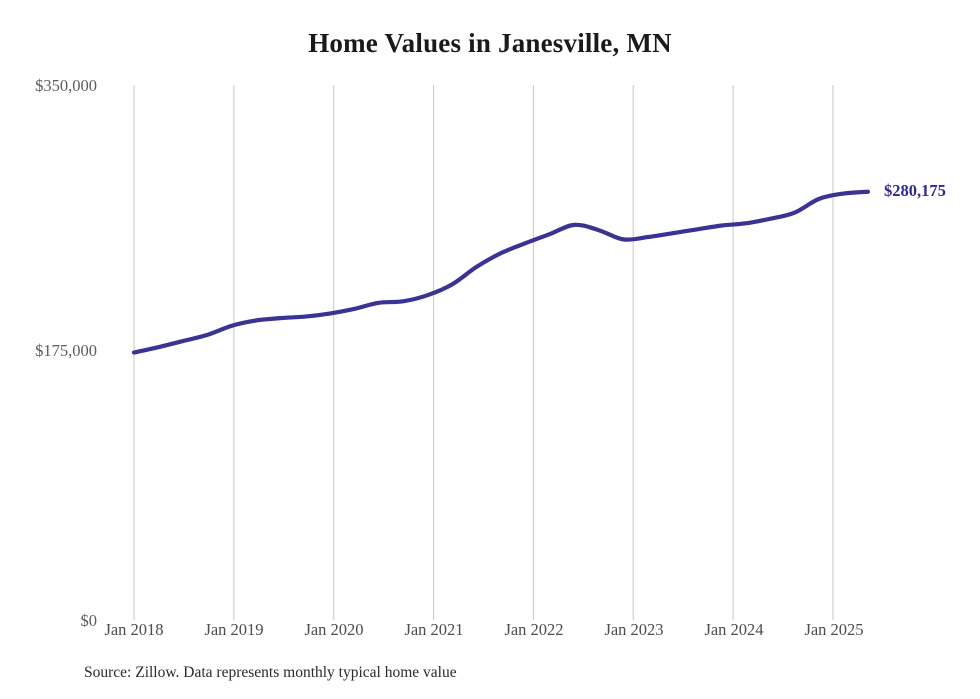 This screenshot has height=699, width=980. Describe the element at coordinates (914, 190) in the screenshot. I see `end-value-annotation: $280,175` at that location.